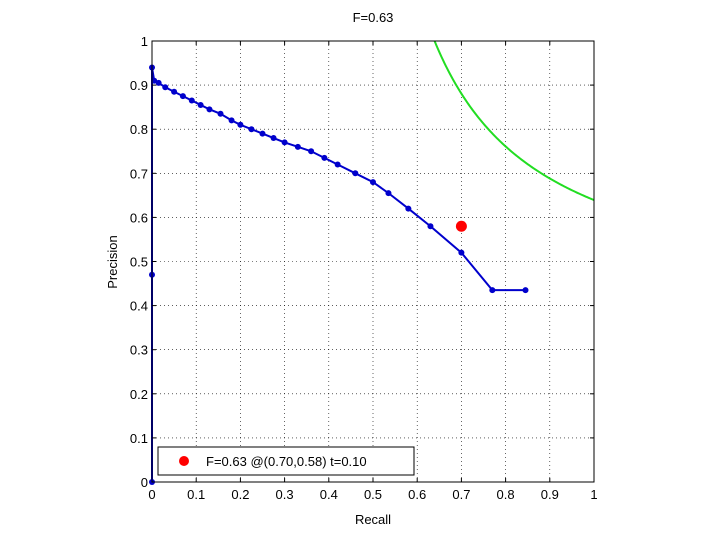  I want to click on y-tick-label: 0.4, so click(139, 306).